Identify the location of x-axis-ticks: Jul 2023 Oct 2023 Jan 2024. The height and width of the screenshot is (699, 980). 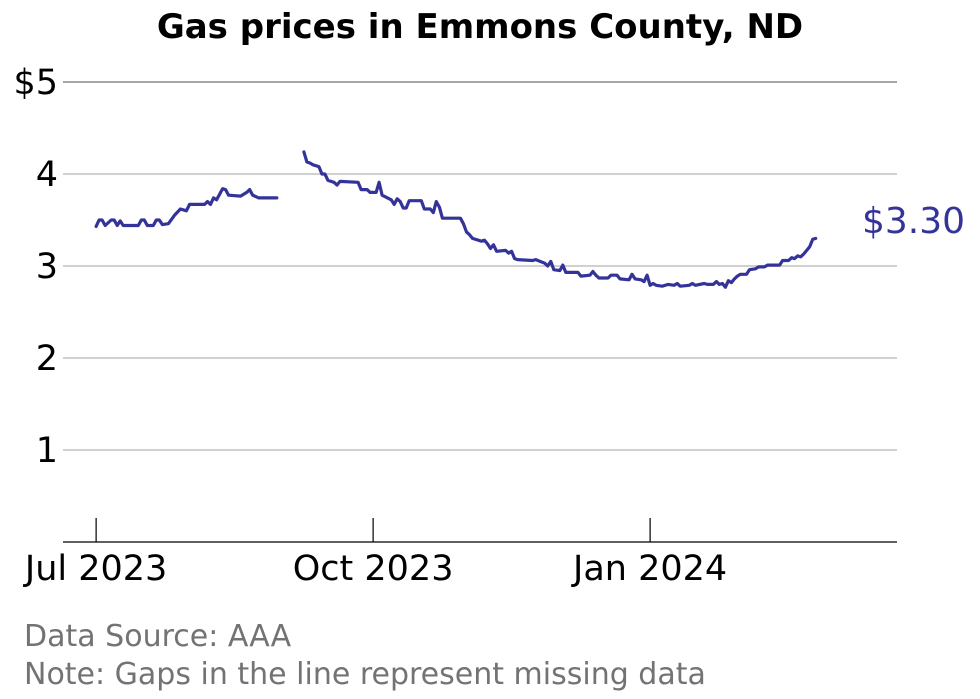
(375, 553).